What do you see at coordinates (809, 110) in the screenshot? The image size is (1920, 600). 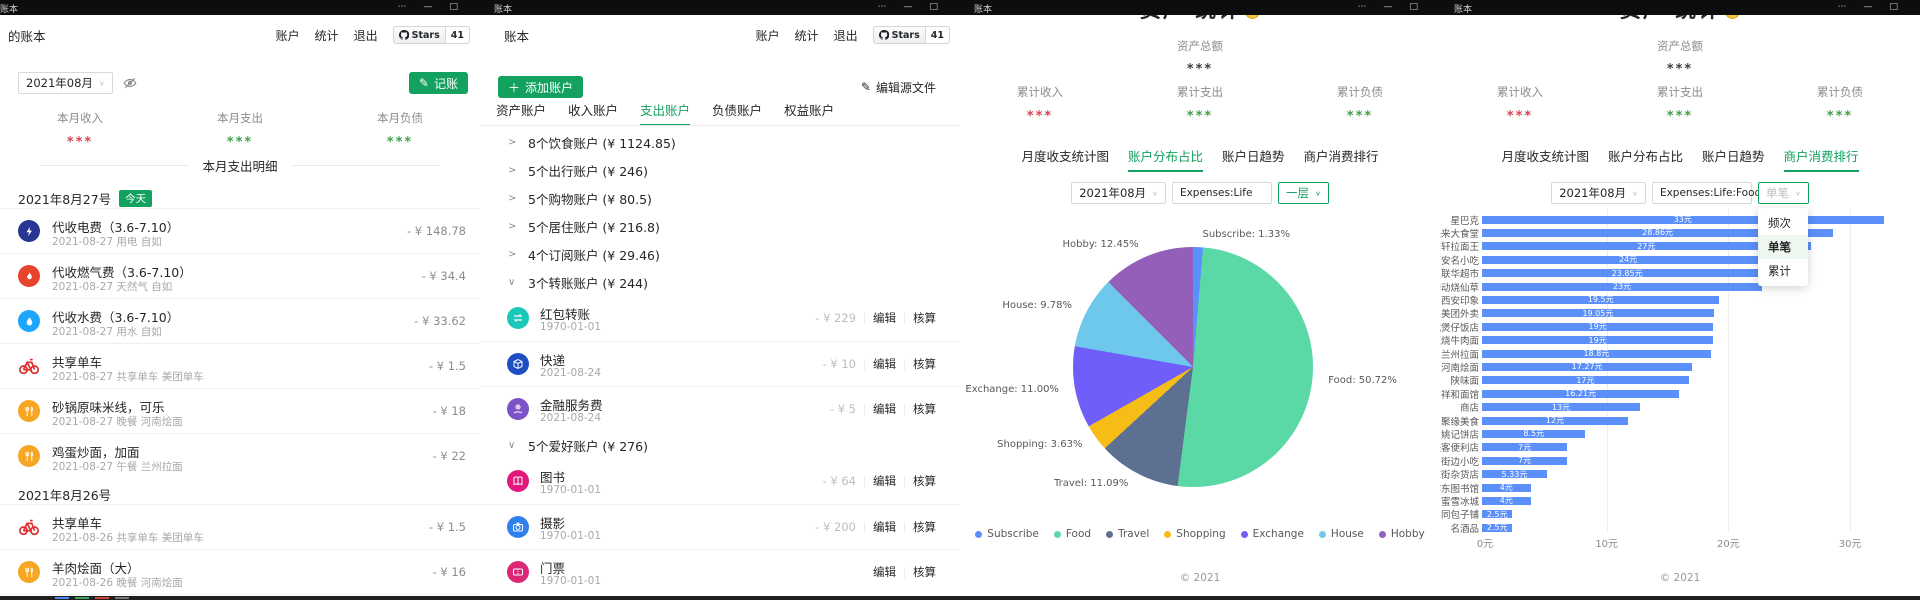 I see `tab-权益账户: 权益账户` at bounding box center [809, 110].